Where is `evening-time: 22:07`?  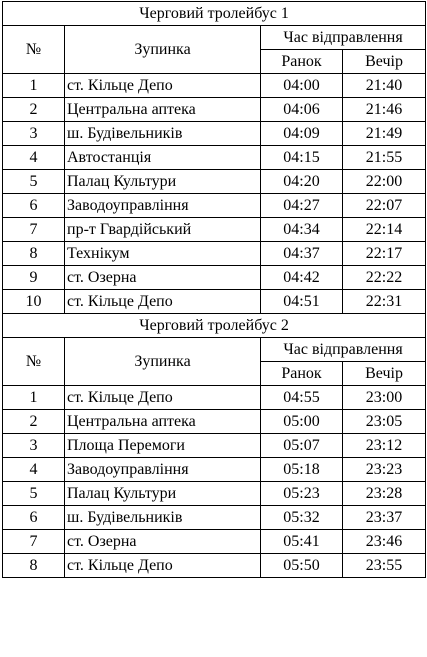 evening-time: 22:07 is located at coordinates (384, 205).